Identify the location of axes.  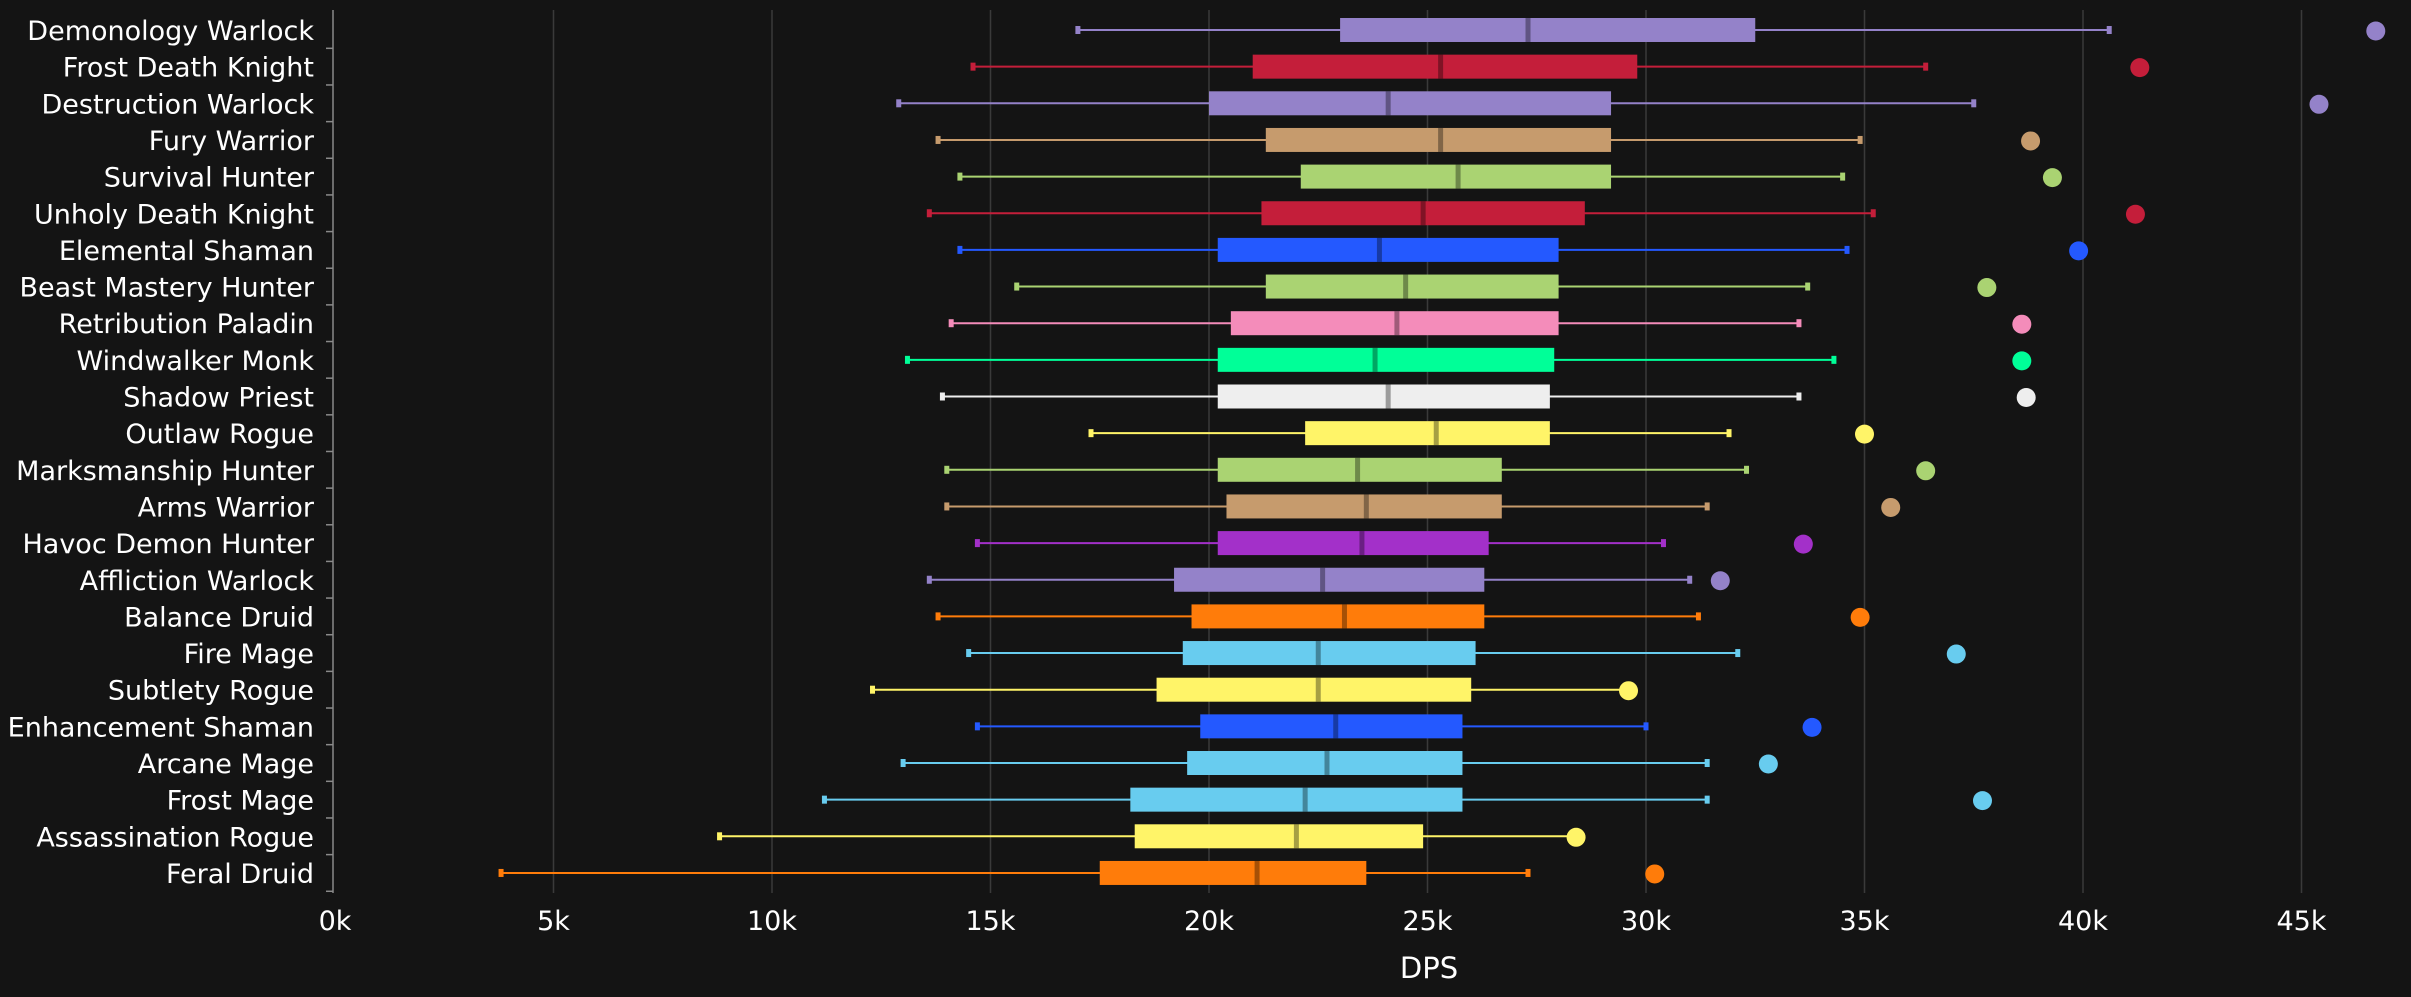
(330, 451).